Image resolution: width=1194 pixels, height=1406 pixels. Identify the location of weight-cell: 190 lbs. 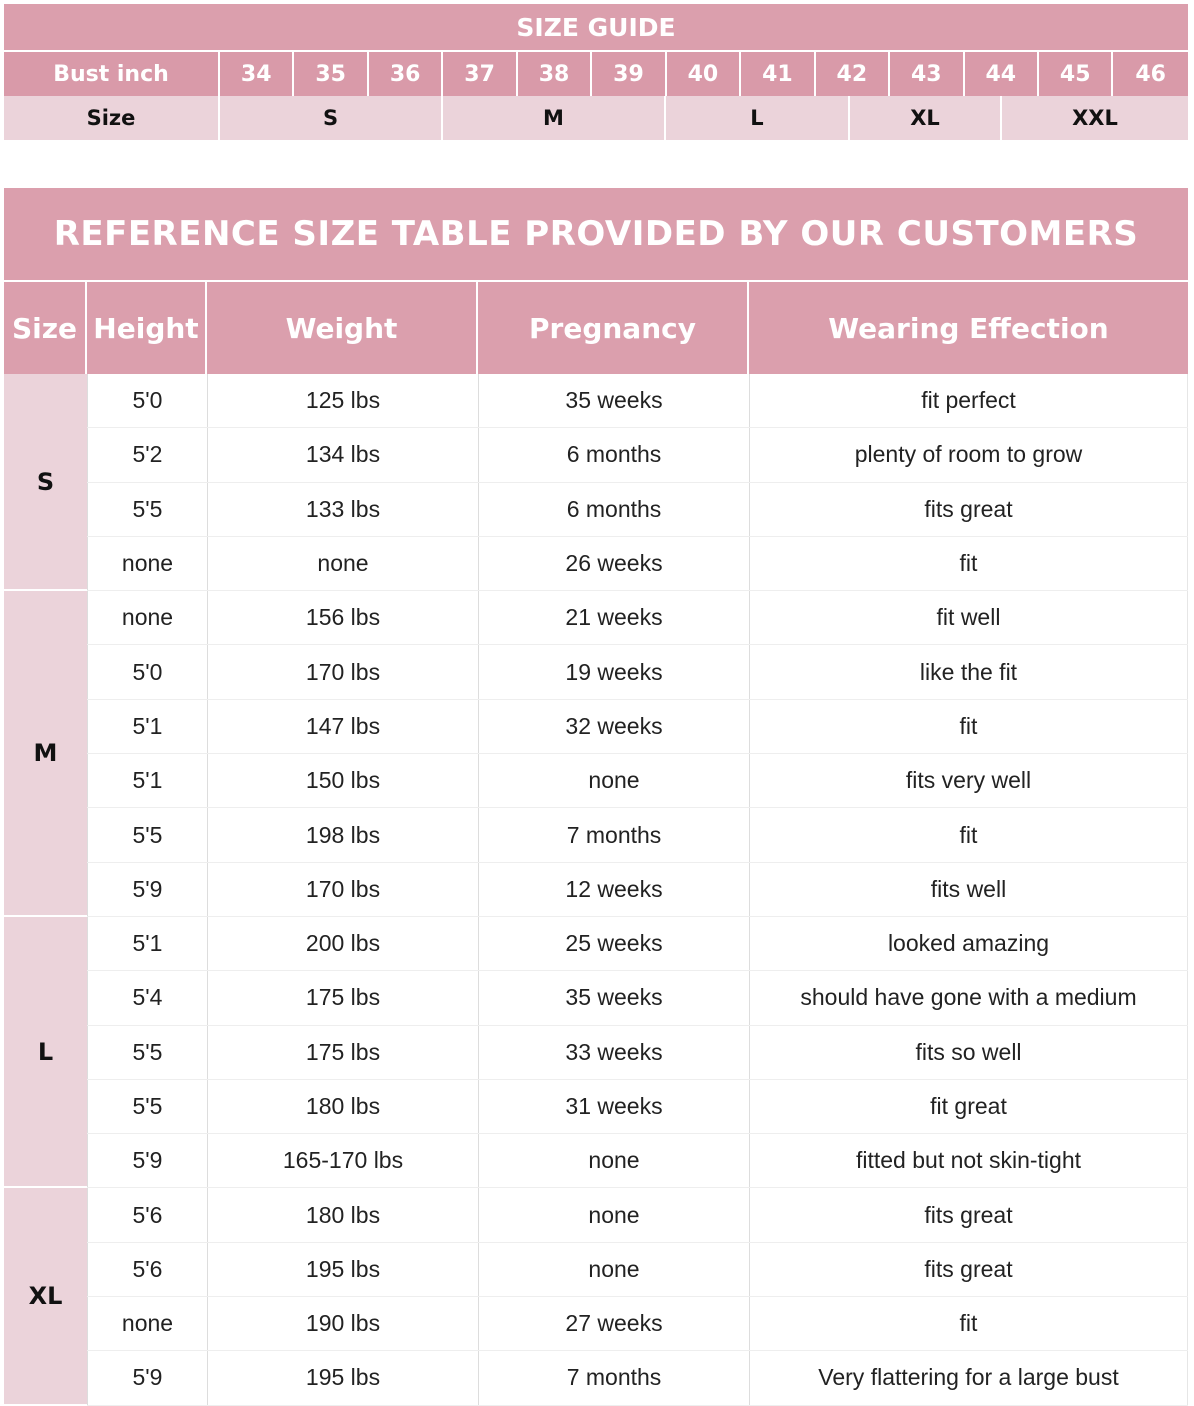
(342, 1324).